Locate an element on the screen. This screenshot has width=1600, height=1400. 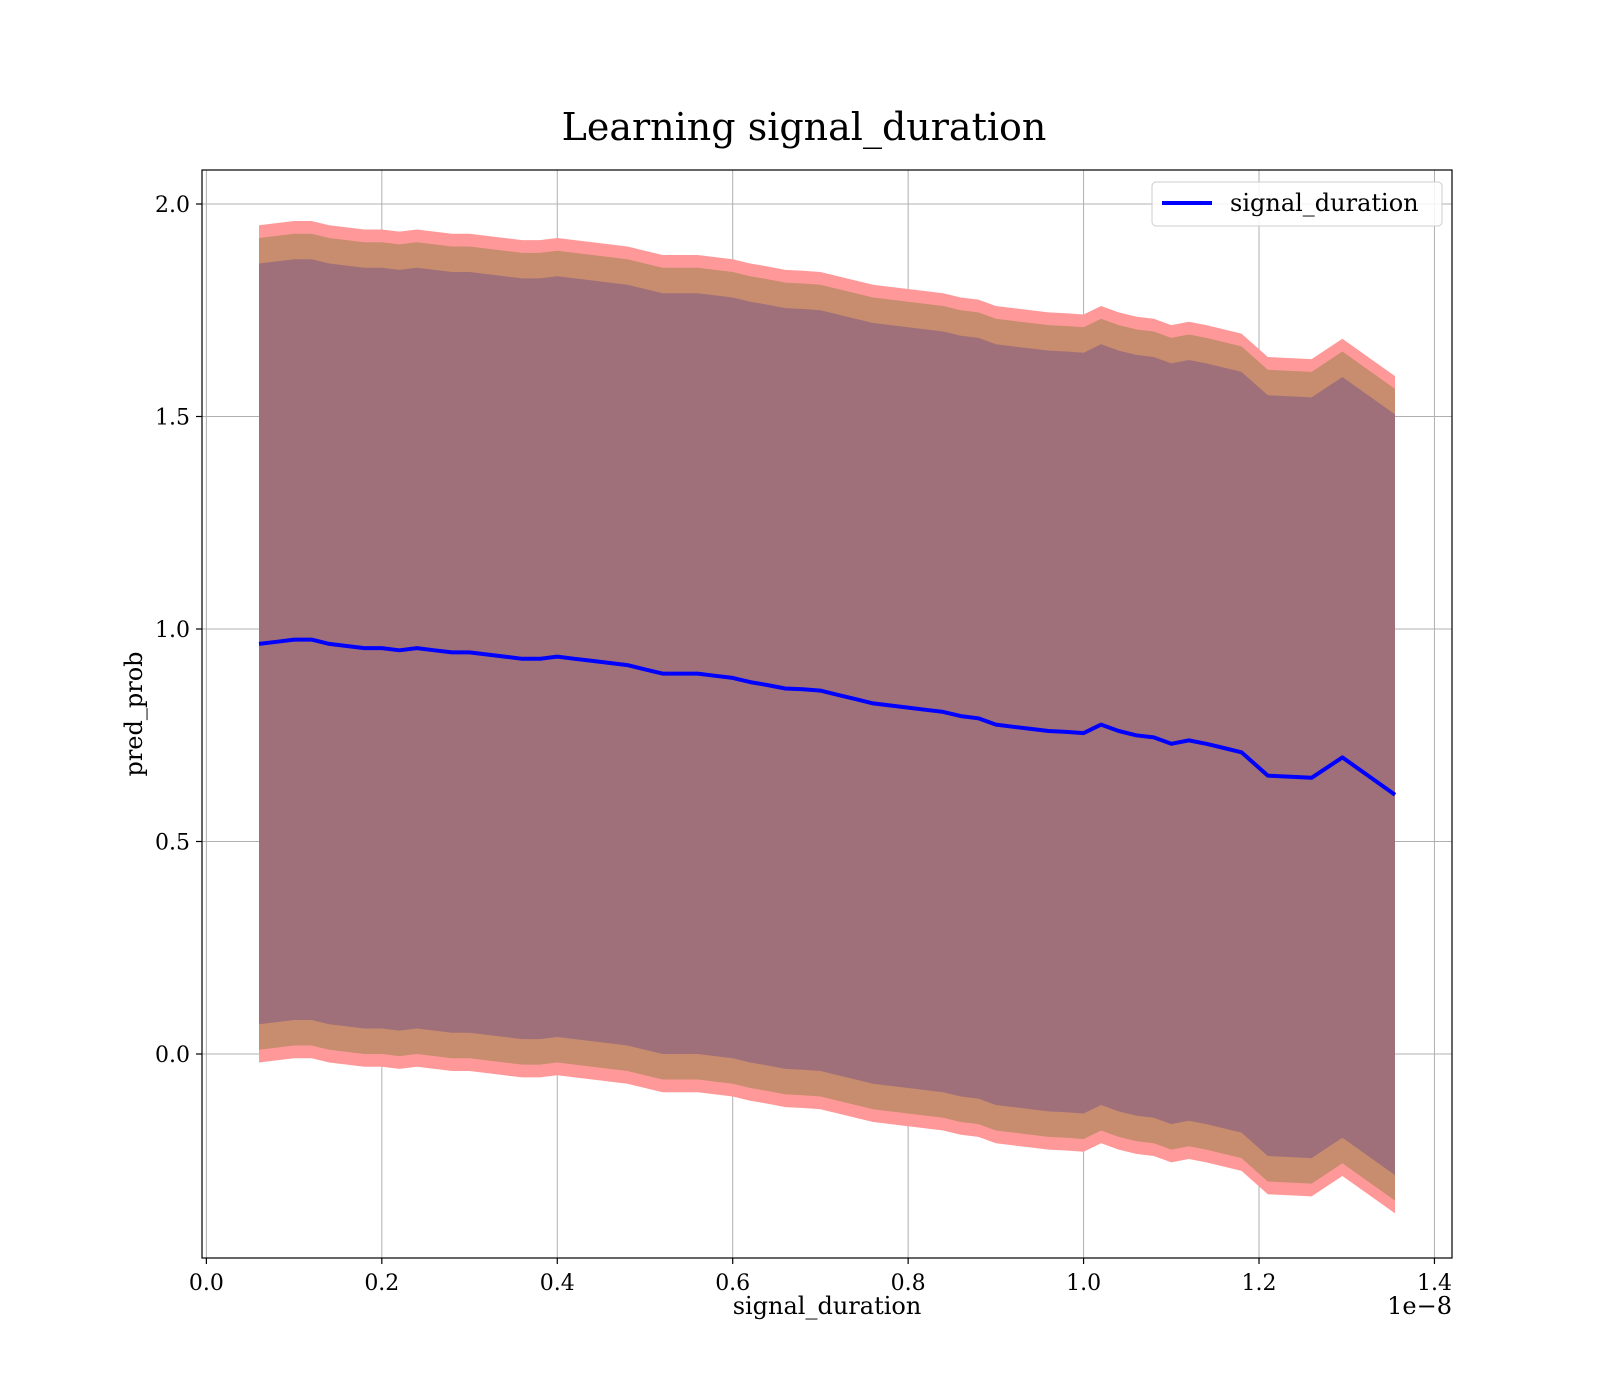
chart-title: Learning signal_duration is located at coordinates (804, 127).